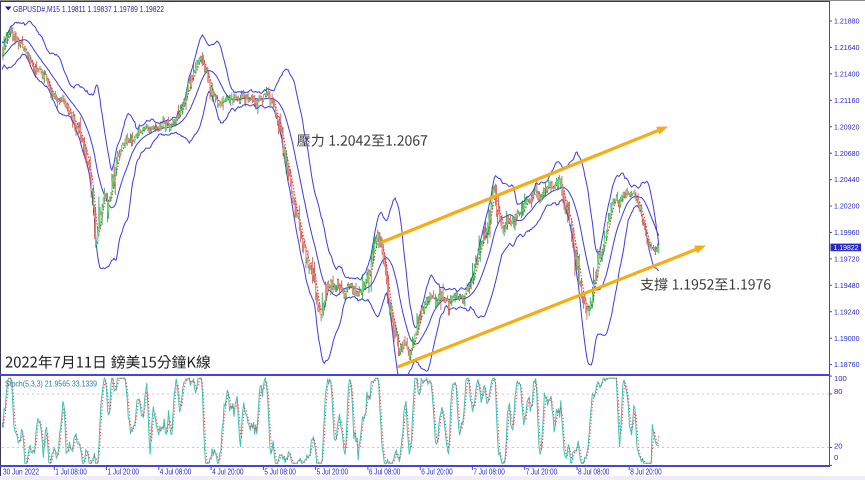  Describe the element at coordinates (176, 471) in the screenshot. I see `svg-text: 4 Jul 08:00` at that location.